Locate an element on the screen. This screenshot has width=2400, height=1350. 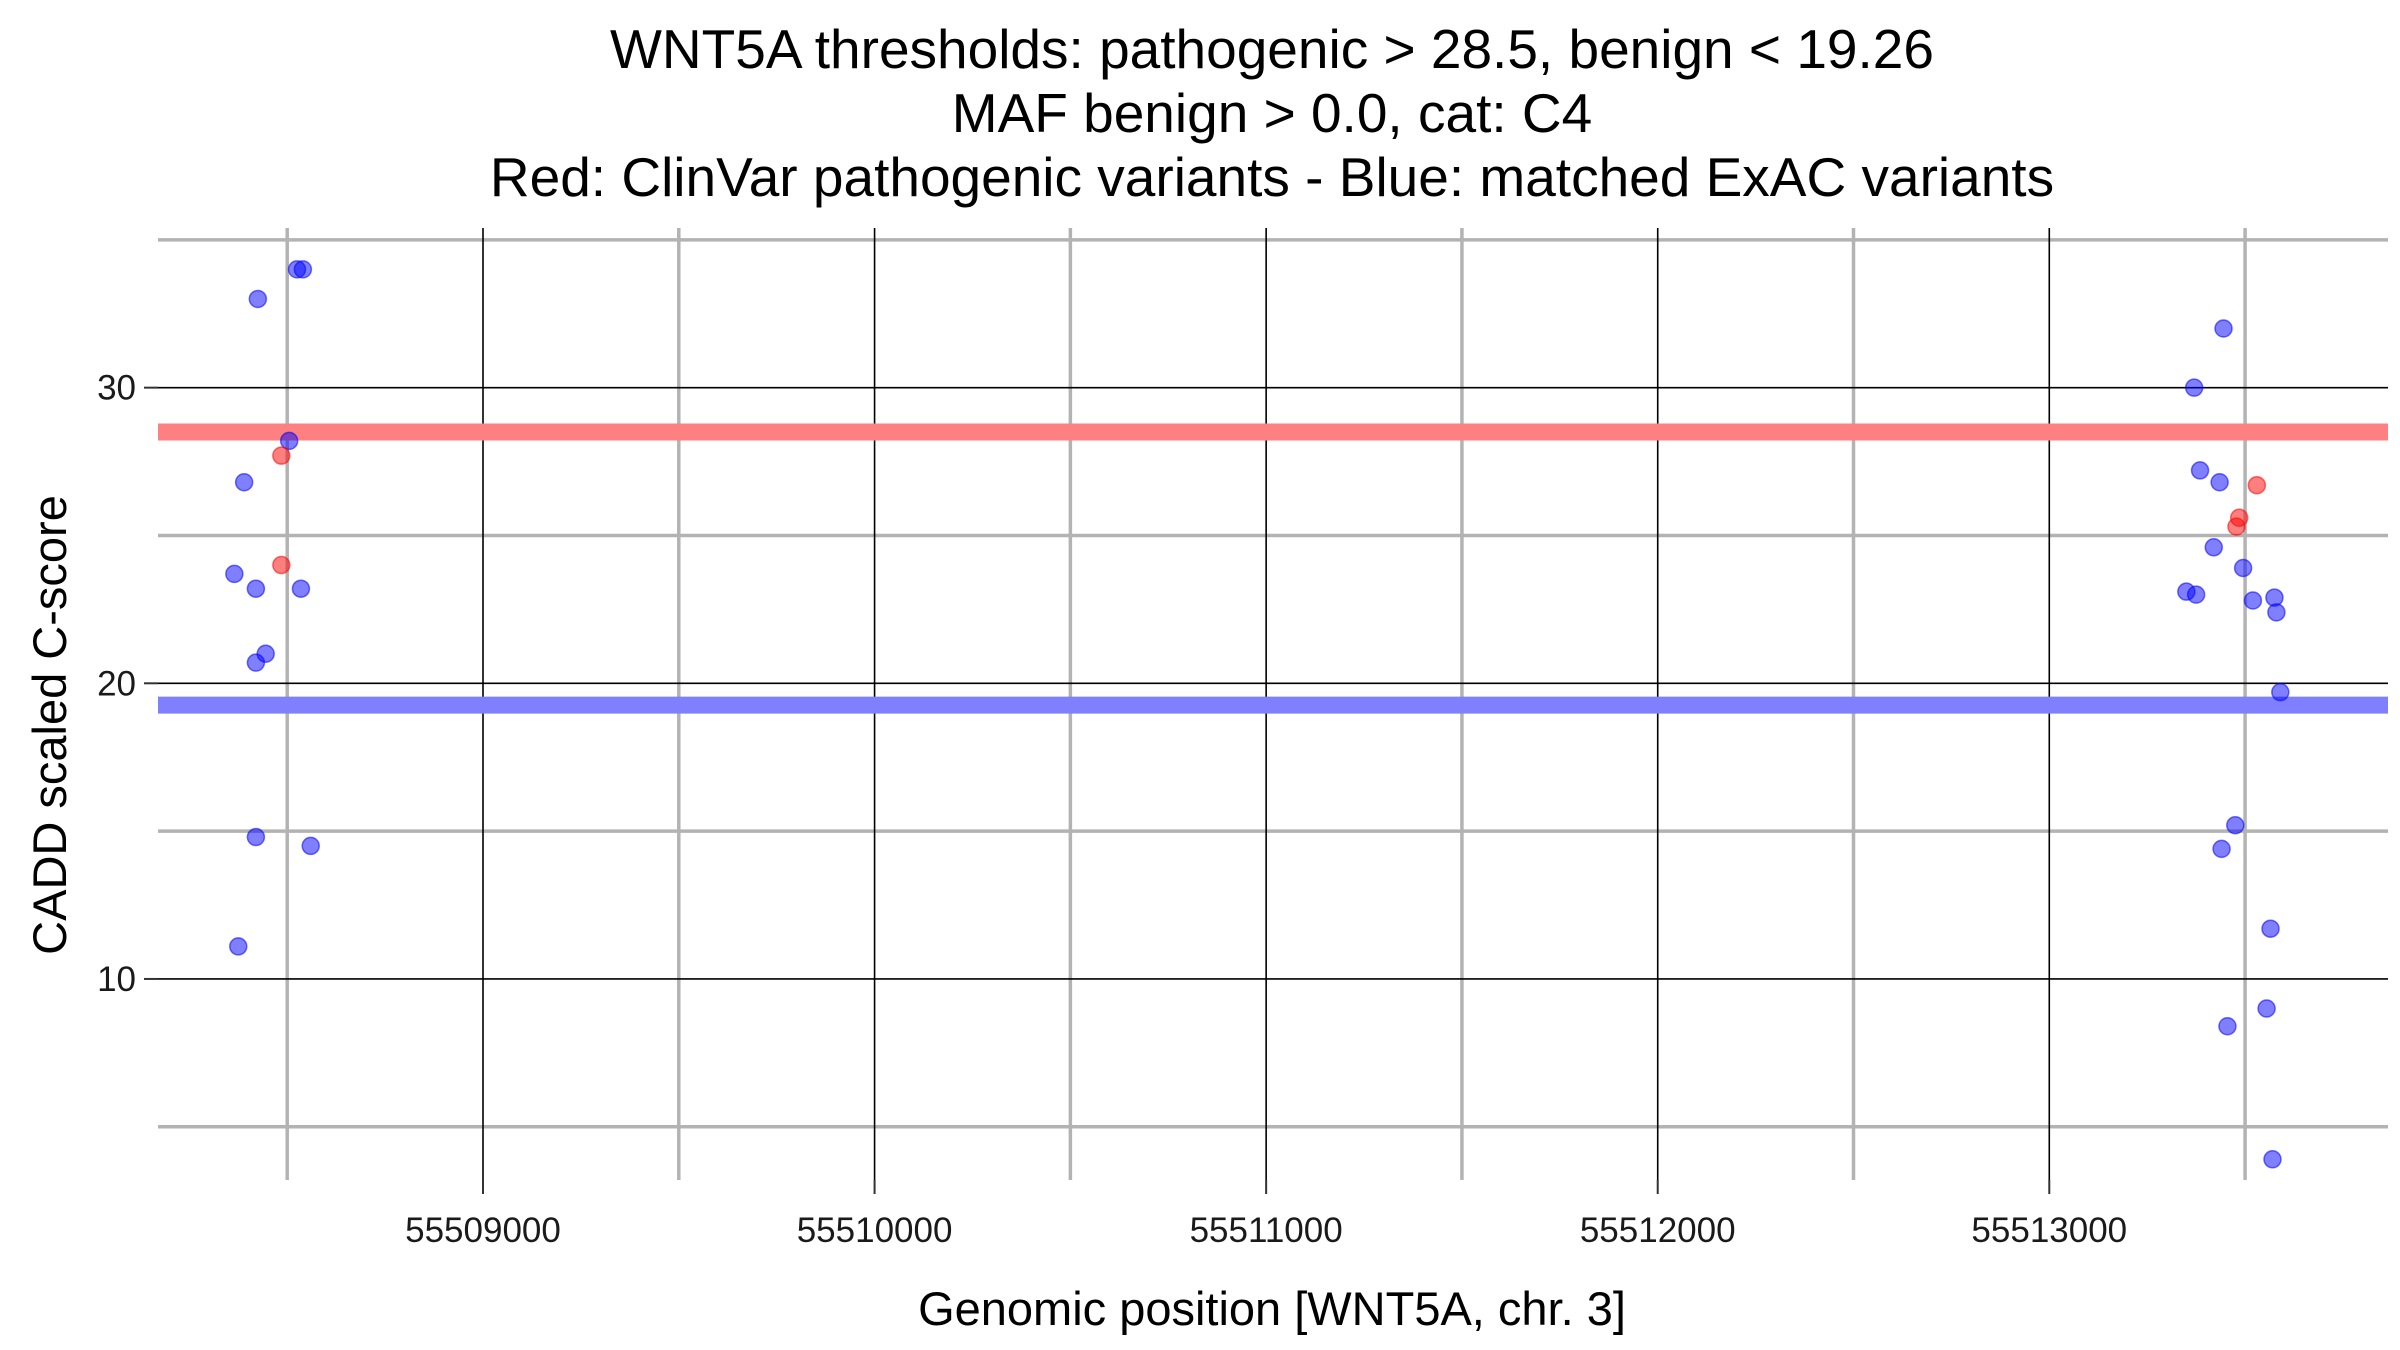
title-line-2: MAF benign > 0.0, cat: C4 is located at coordinates (1272, 113).